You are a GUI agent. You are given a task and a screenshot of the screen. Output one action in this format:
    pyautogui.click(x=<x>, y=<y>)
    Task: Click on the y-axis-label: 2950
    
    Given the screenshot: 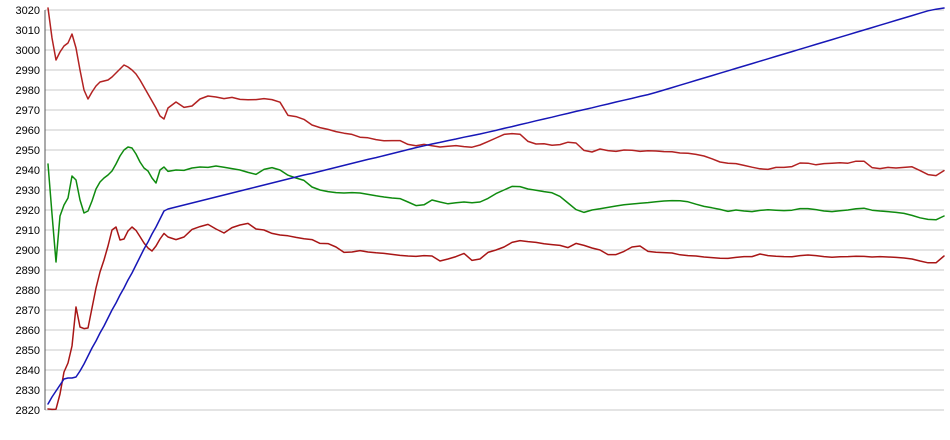 What is the action you would take?
    pyautogui.click(x=28, y=151)
    